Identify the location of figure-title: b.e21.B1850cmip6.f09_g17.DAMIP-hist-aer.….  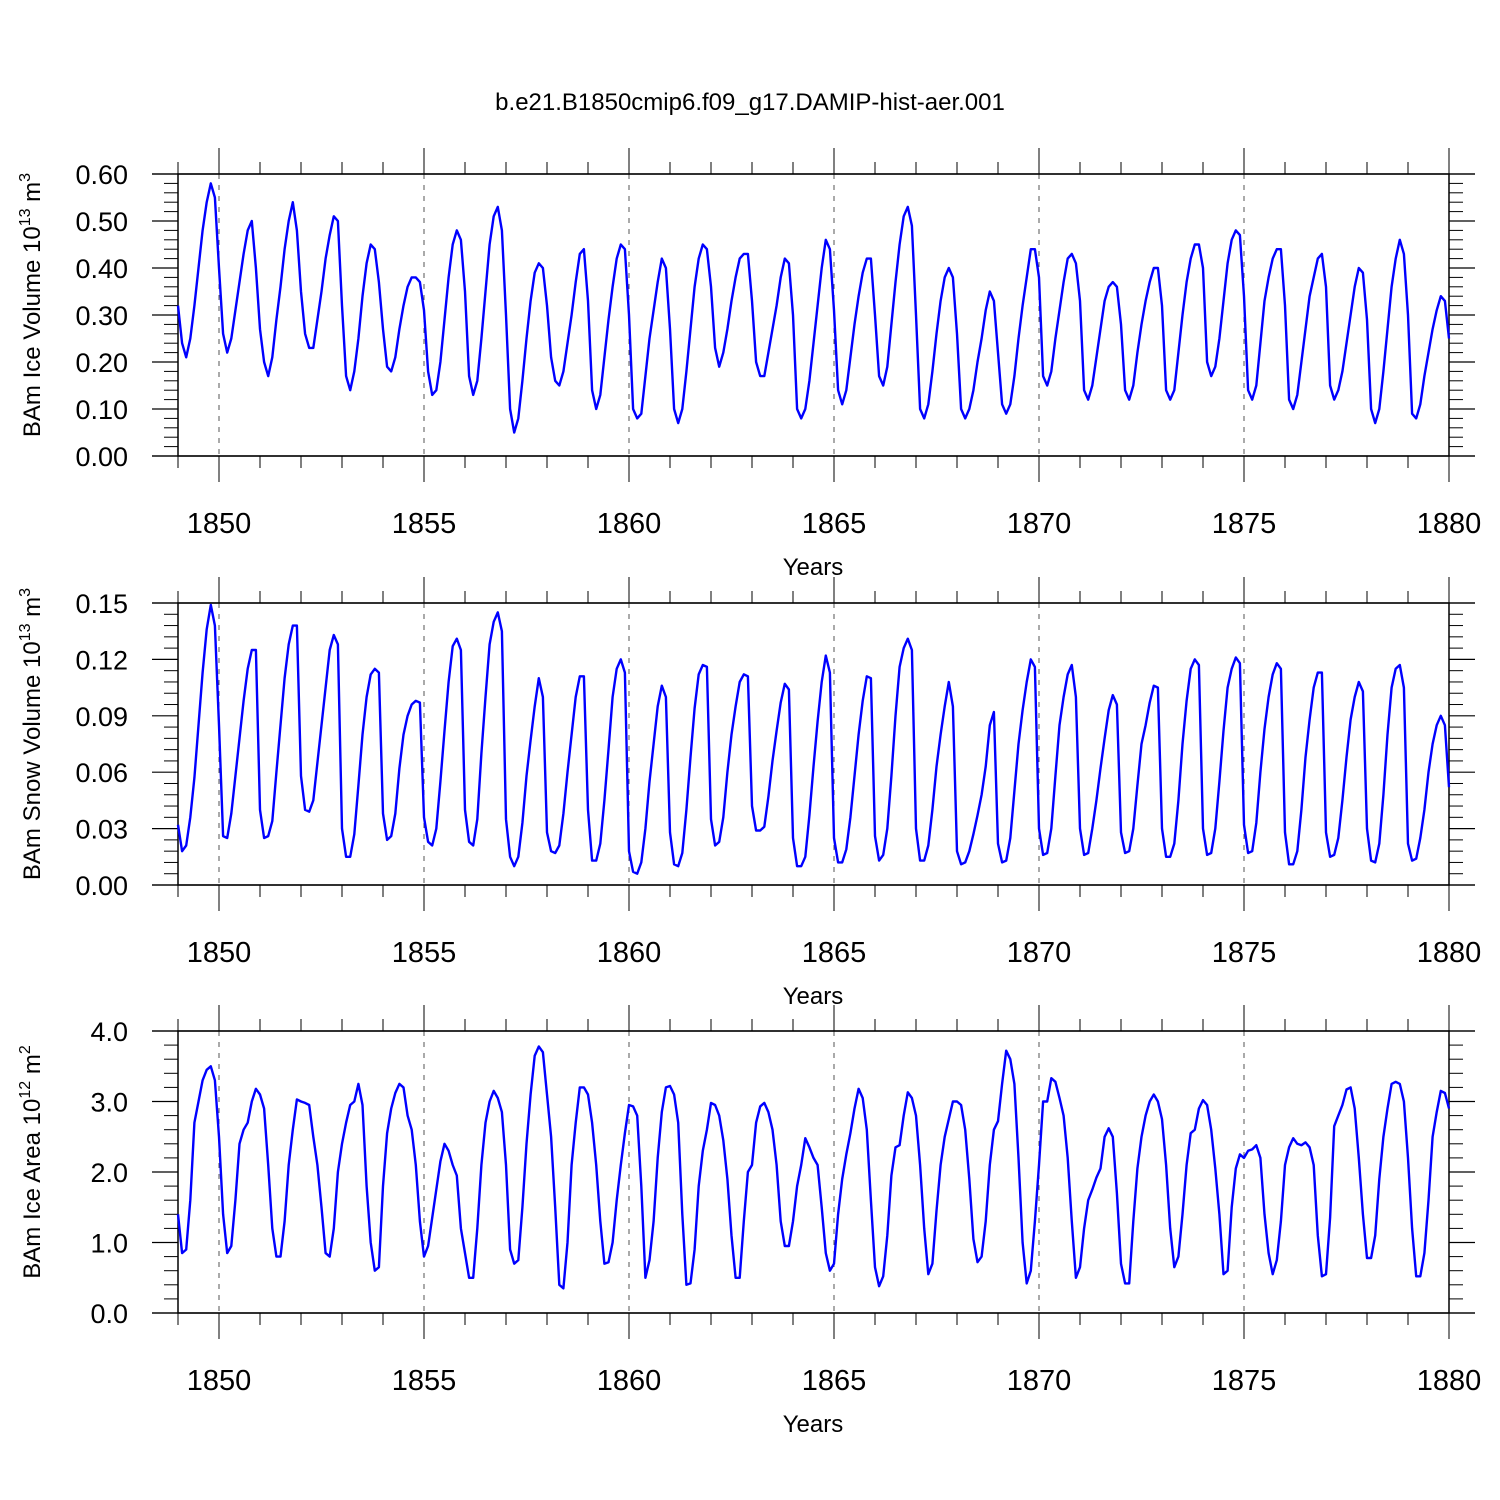
(750, 102).